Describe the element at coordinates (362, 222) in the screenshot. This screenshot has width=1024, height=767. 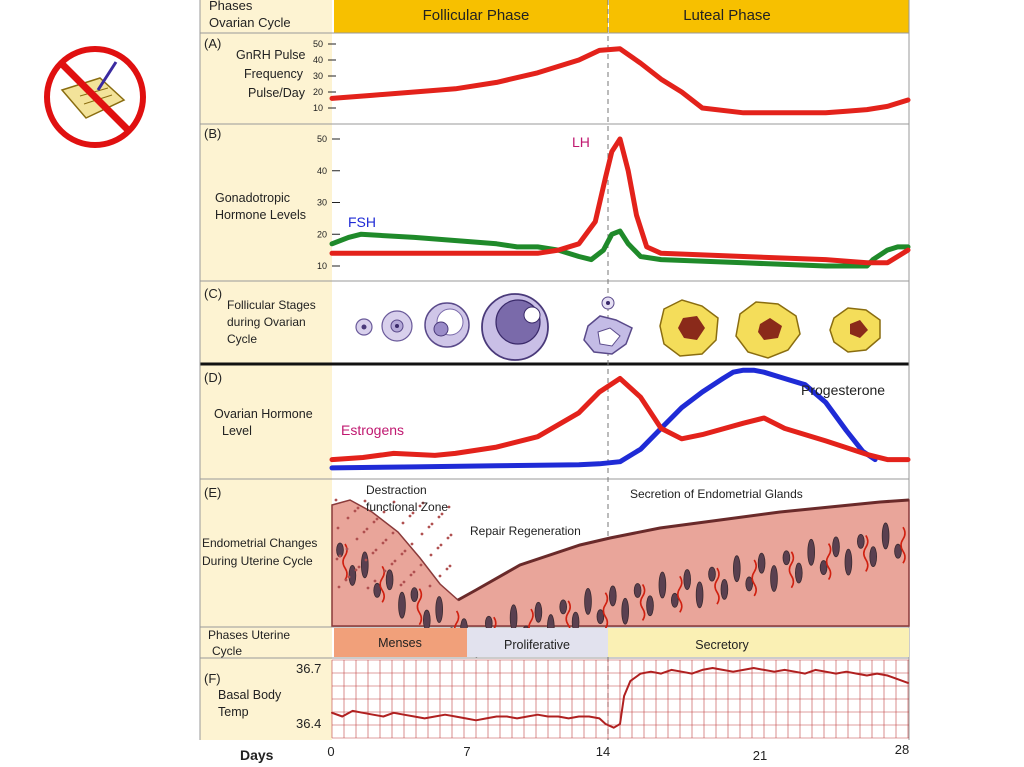
I see `fsh-label: FSH` at that location.